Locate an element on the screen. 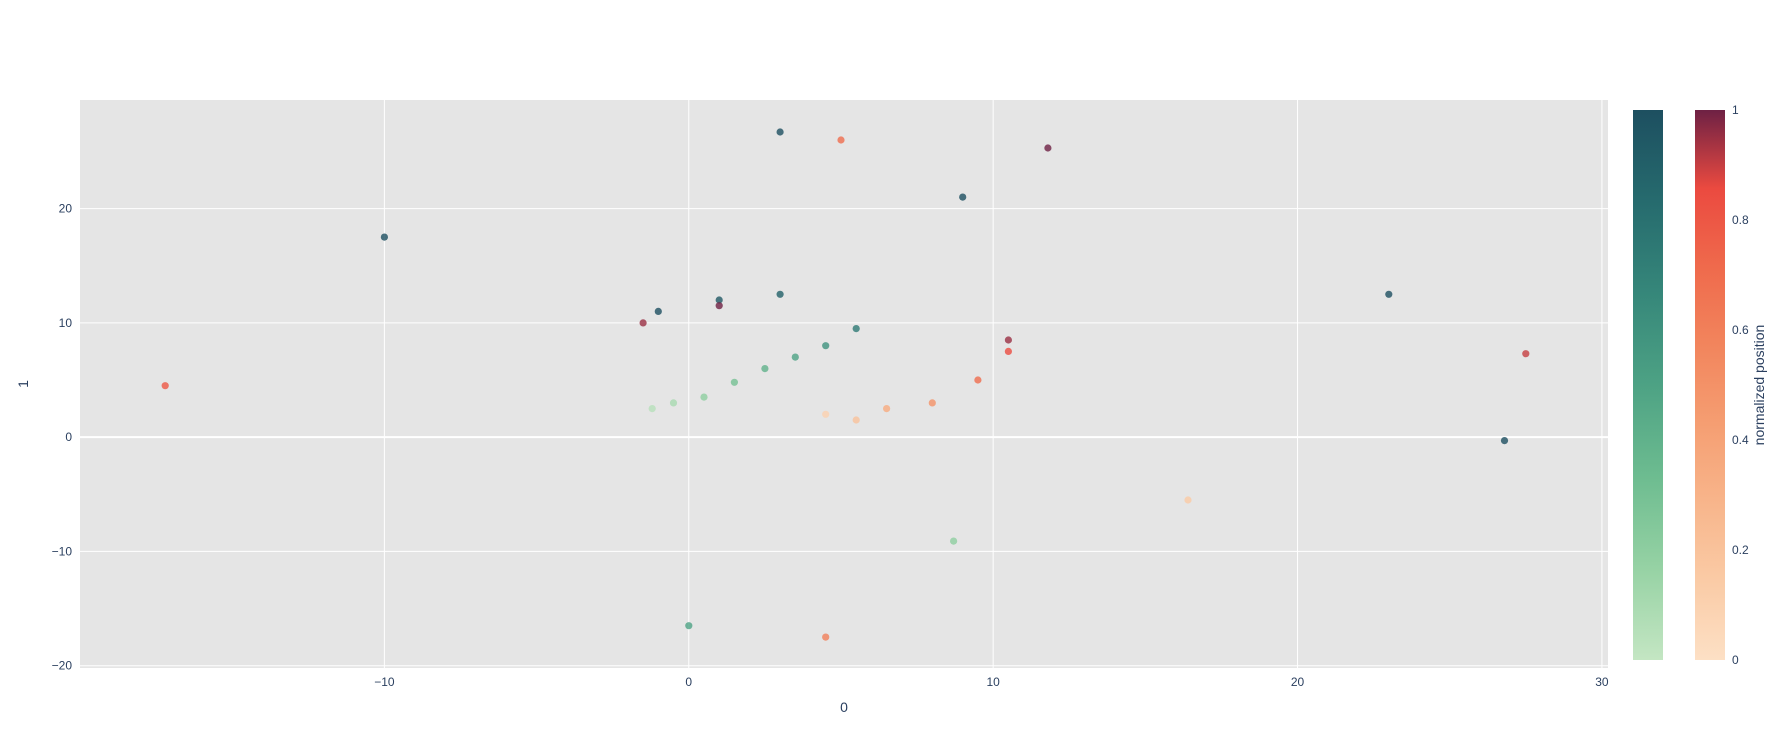  x-tick-label: −10 is located at coordinates (384, 682).